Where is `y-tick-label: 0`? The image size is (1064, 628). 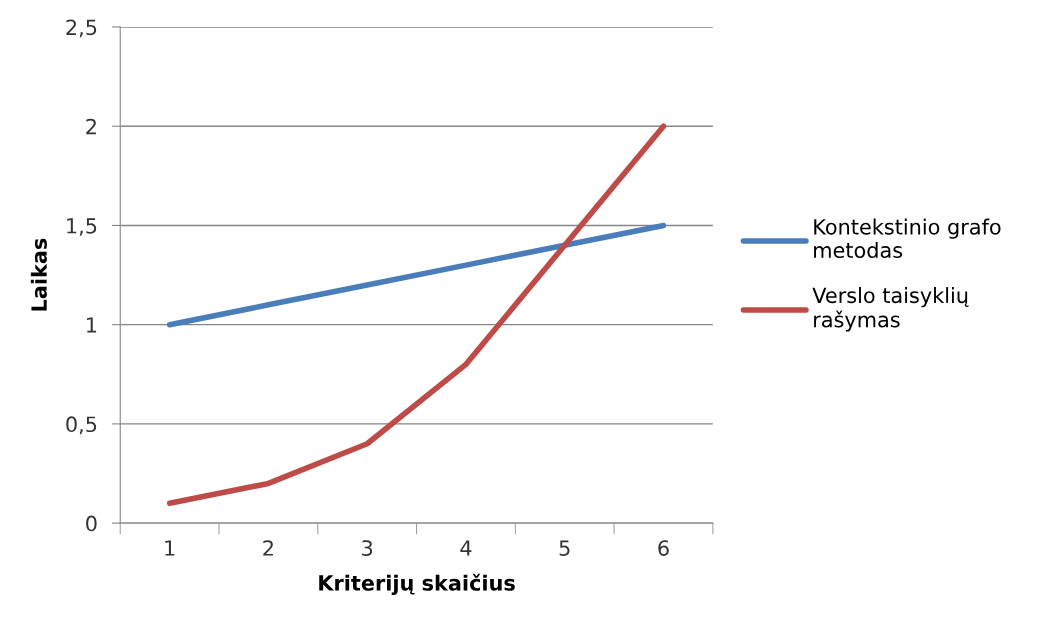 y-tick-label: 0 is located at coordinates (91, 523).